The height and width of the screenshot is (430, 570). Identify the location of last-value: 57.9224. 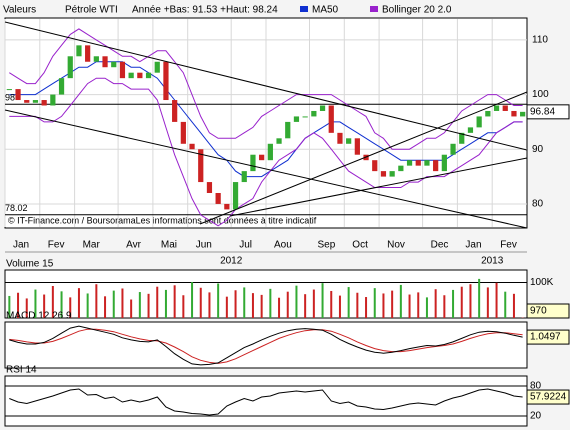
(548, 397).